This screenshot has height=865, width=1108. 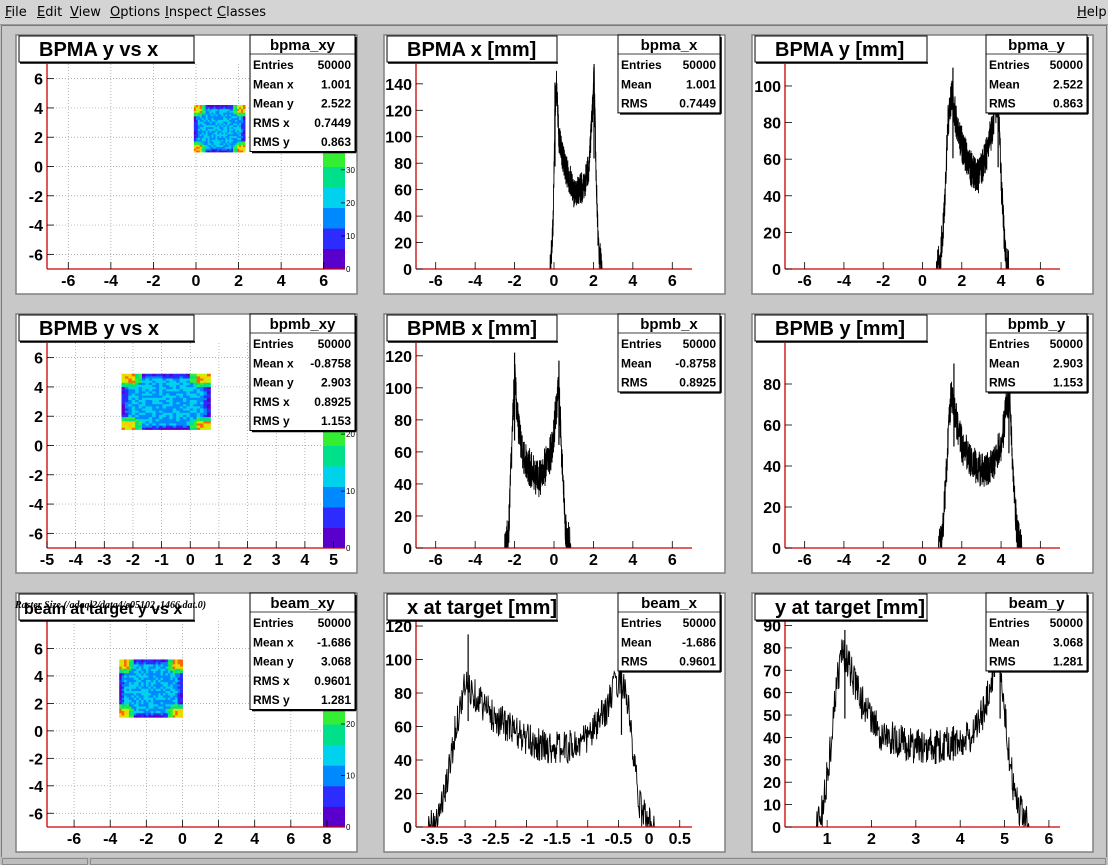 What do you see at coordinates (649, 839) in the screenshot?
I see `x-tick-label: 0` at bounding box center [649, 839].